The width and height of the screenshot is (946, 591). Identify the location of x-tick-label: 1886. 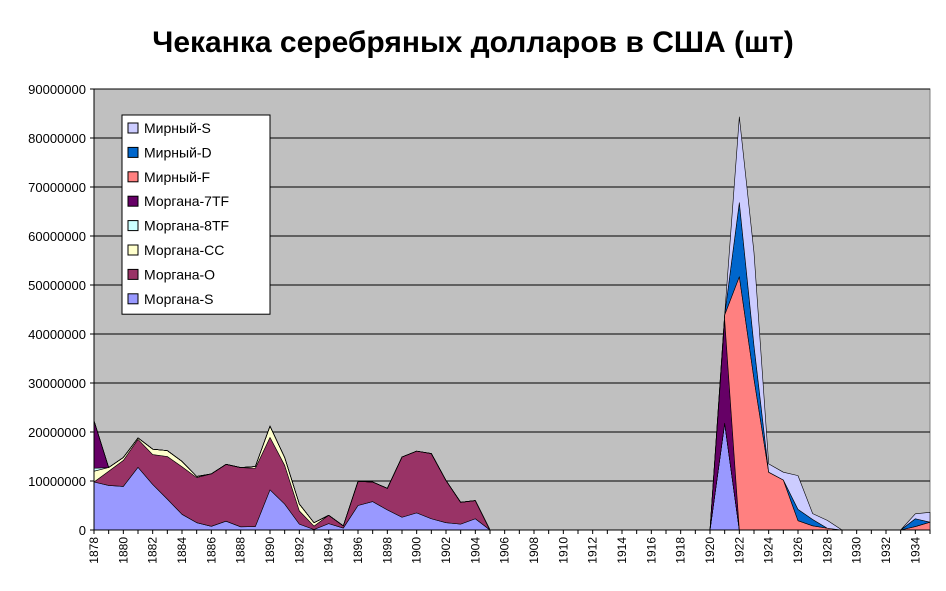
(211, 550).